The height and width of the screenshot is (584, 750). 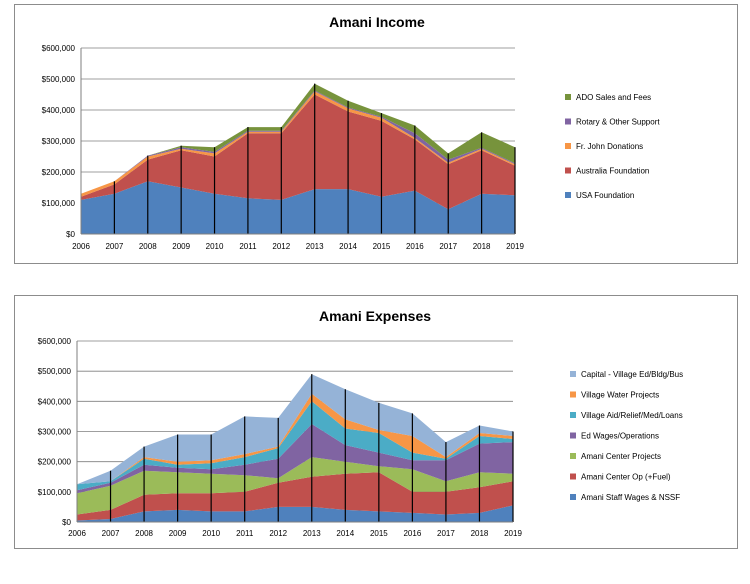 I want to click on income-x-tick-label: 2012, so click(x=281, y=246).